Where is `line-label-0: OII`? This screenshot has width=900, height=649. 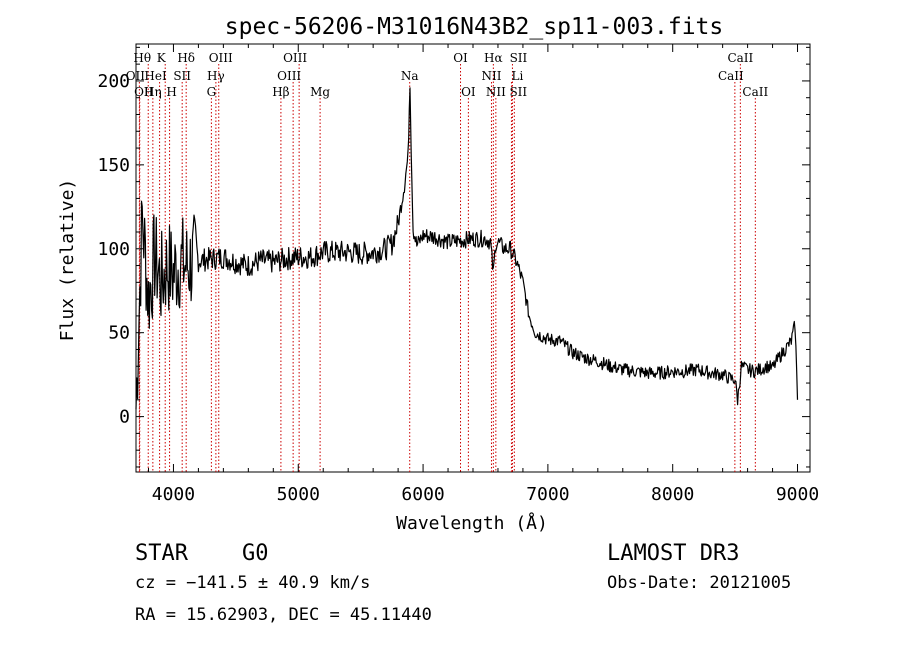 line-label-0: OII is located at coordinates (136, 76).